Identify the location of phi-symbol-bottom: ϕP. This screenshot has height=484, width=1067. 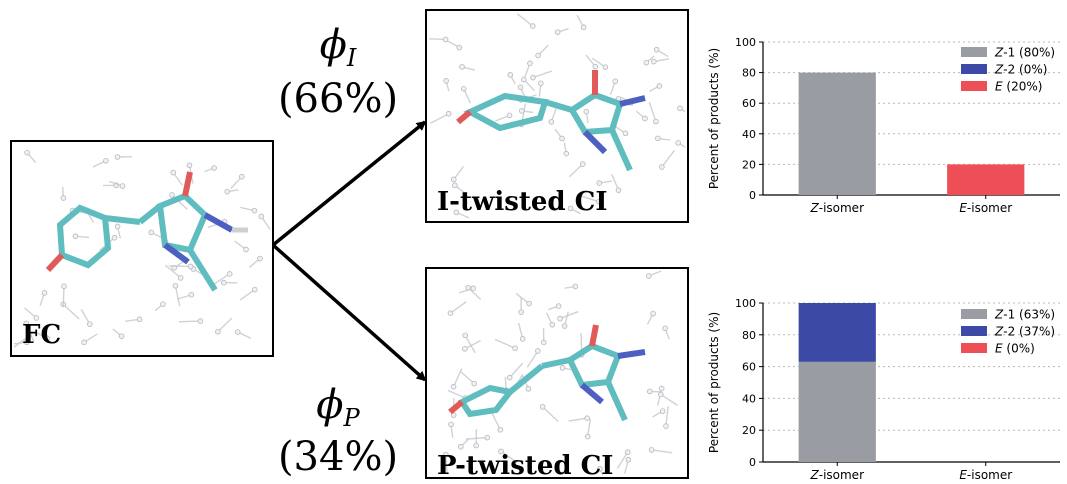
(338, 407).